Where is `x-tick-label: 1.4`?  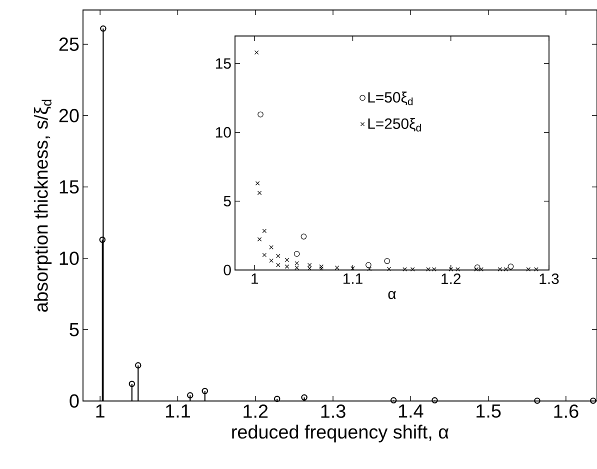
x-tick-label: 1.4 is located at coordinates (411, 411).